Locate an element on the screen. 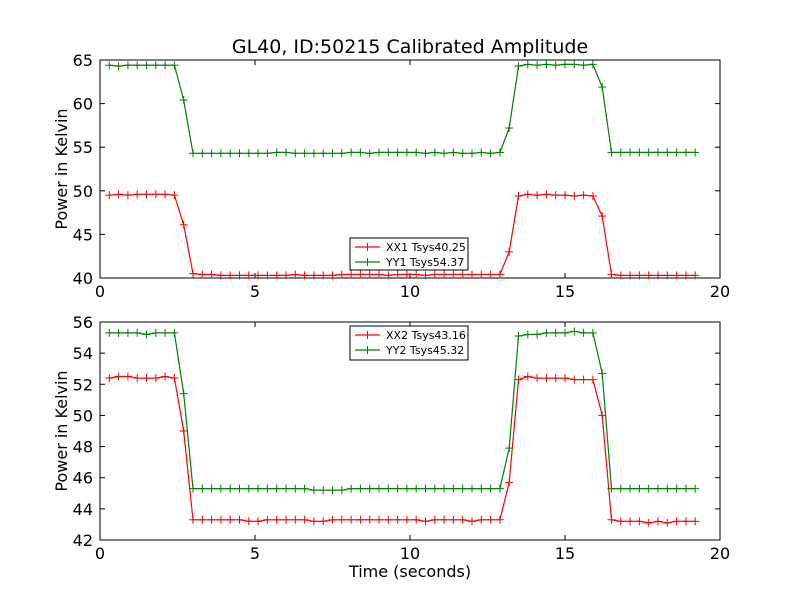 This screenshot has height=600, width=800. y-tick-label: 48 is located at coordinates (83, 447).